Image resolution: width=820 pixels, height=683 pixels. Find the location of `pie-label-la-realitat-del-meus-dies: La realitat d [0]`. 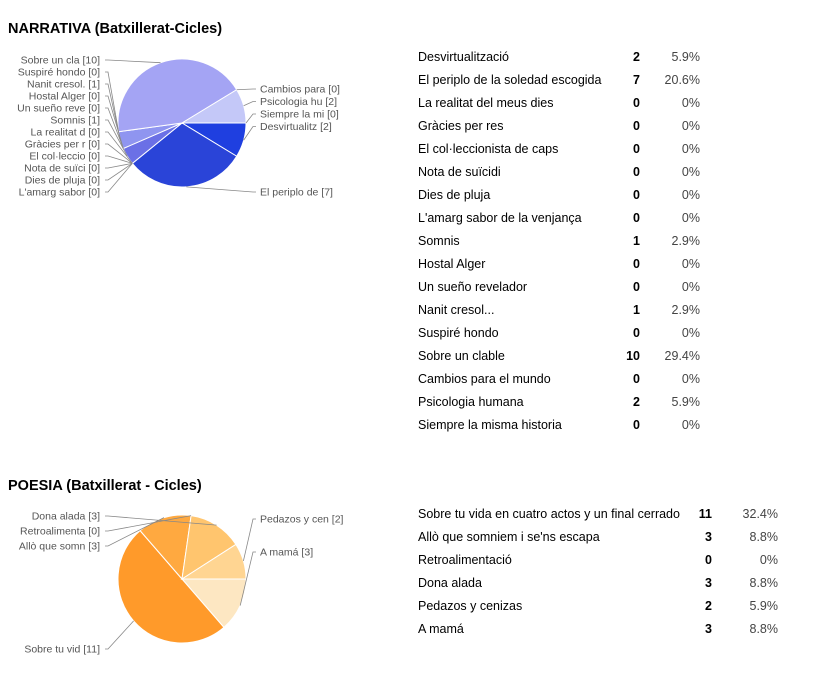

pie-label-la-realitat-del-meus-dies: La realitat d [0] is located at coordinates (66, 133).